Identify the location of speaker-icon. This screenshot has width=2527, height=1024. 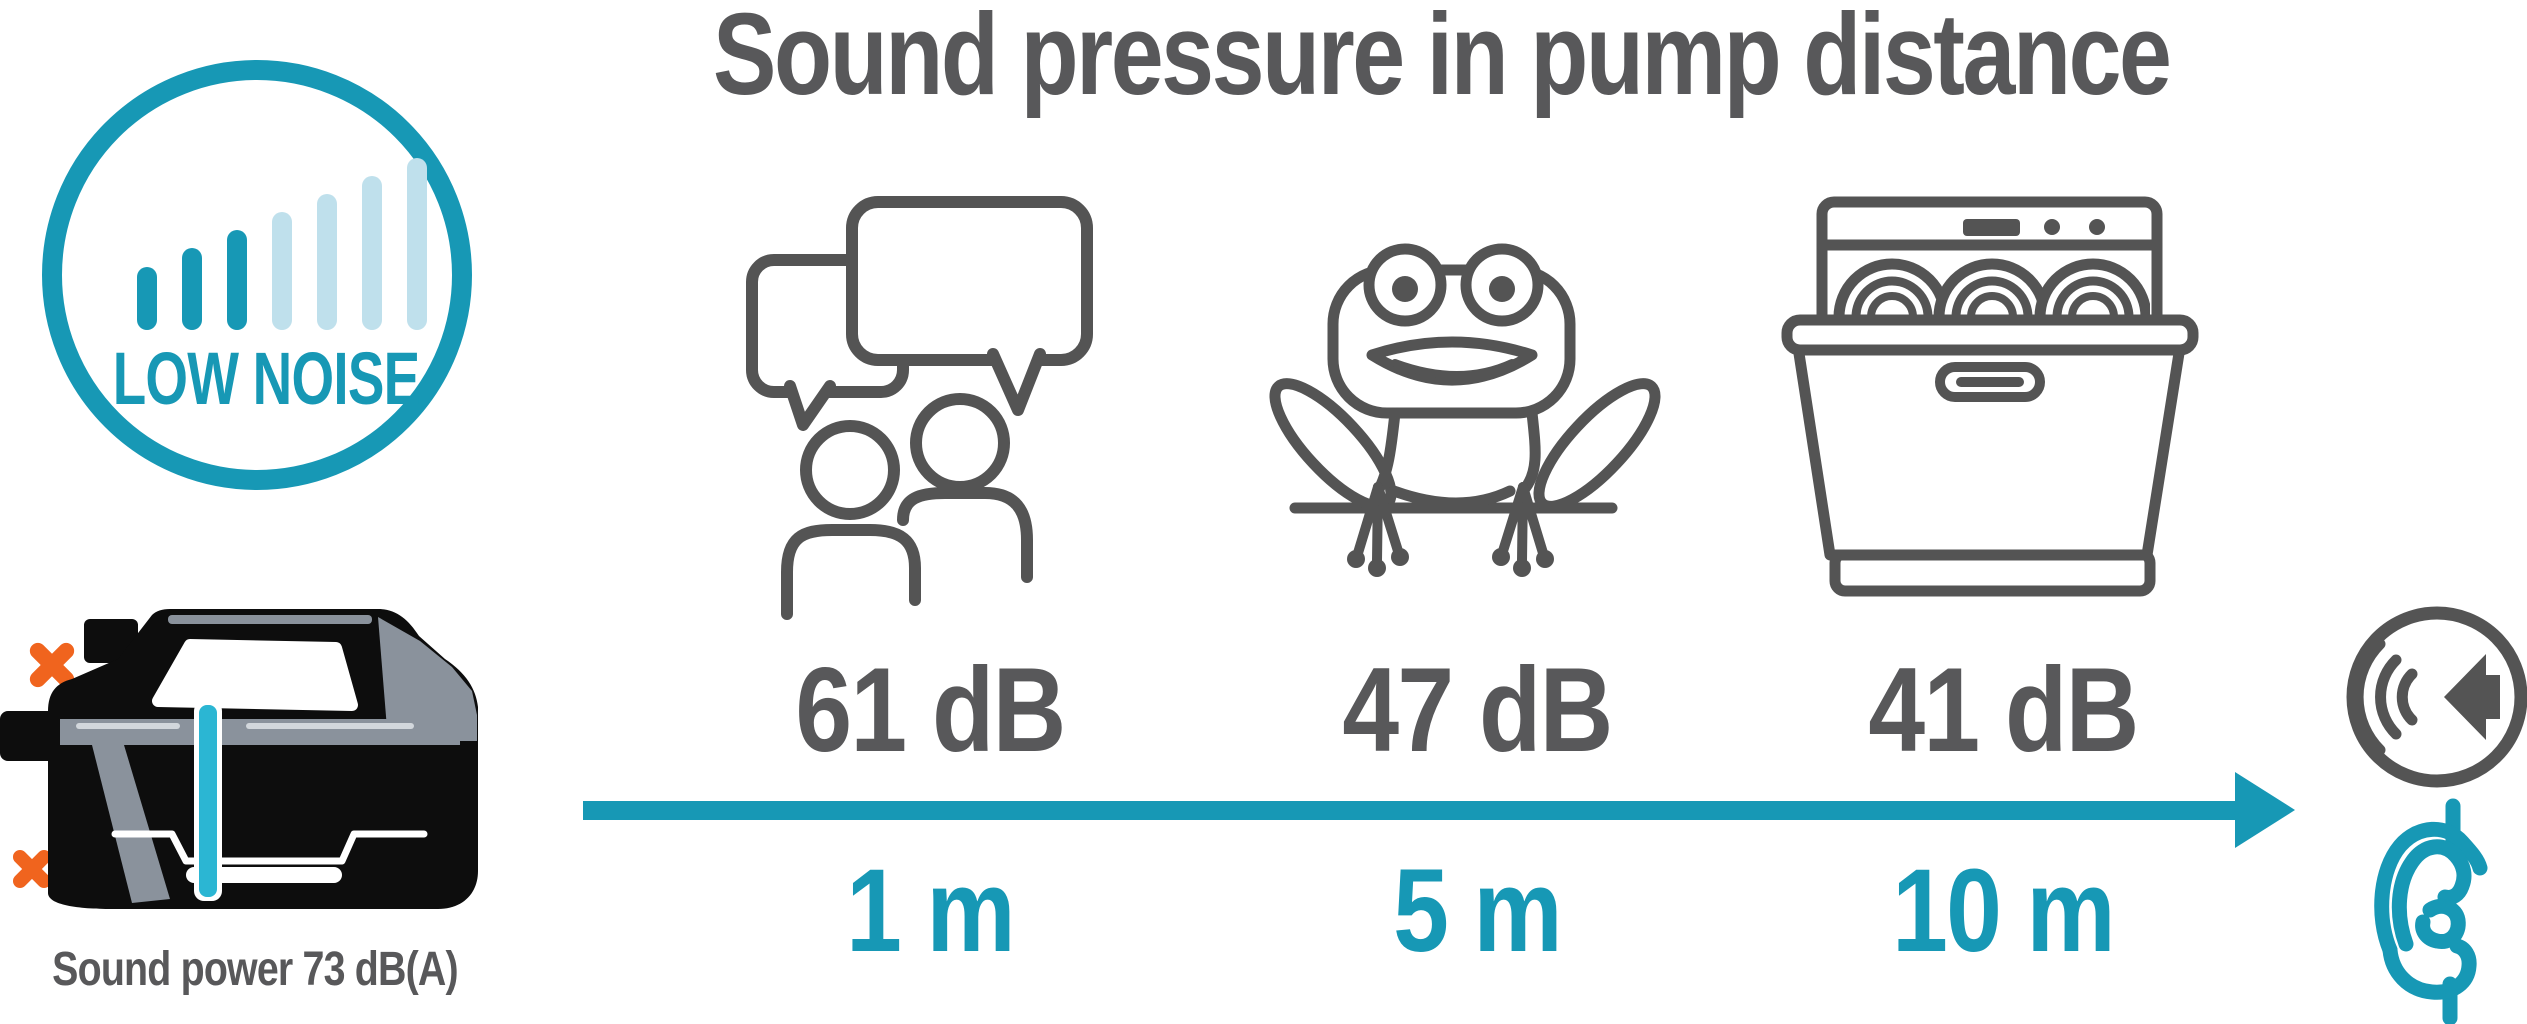
(2436, 697).